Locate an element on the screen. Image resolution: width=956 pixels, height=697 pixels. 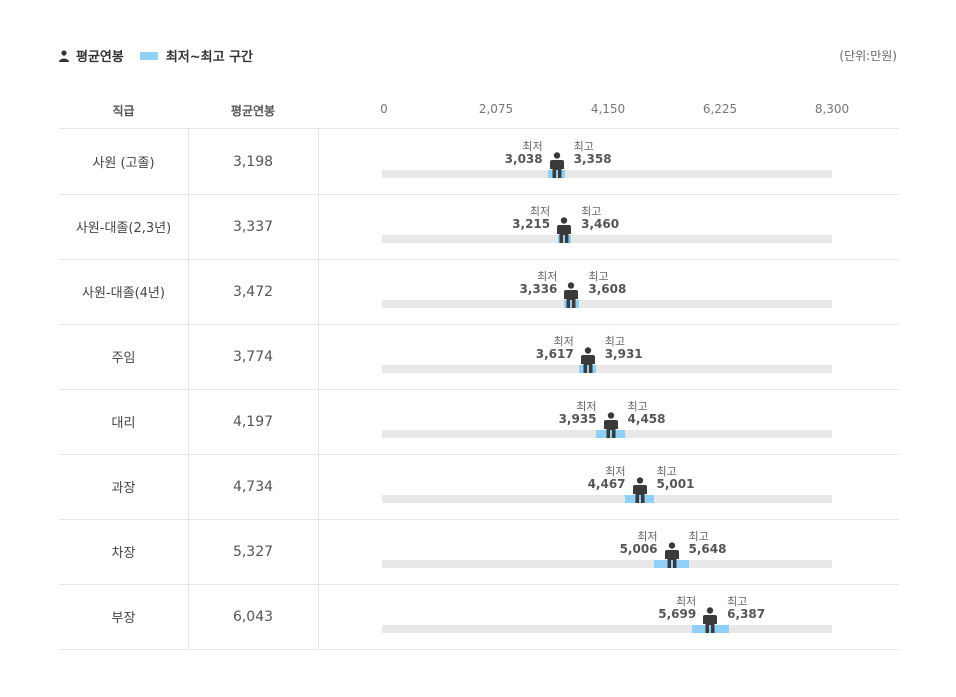
table-row: 사원 (고졸) 3,198 is located at coordinates (479, 162).